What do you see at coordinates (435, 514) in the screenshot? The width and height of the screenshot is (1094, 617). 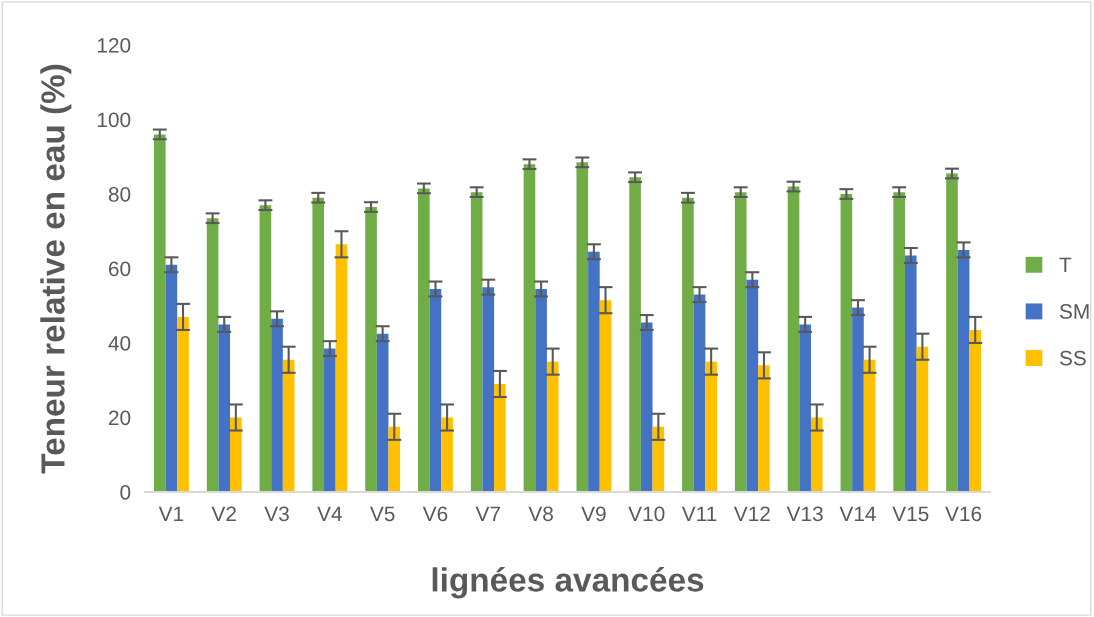 I see `x-tick-label: V6` at bounding box center [435, 514].